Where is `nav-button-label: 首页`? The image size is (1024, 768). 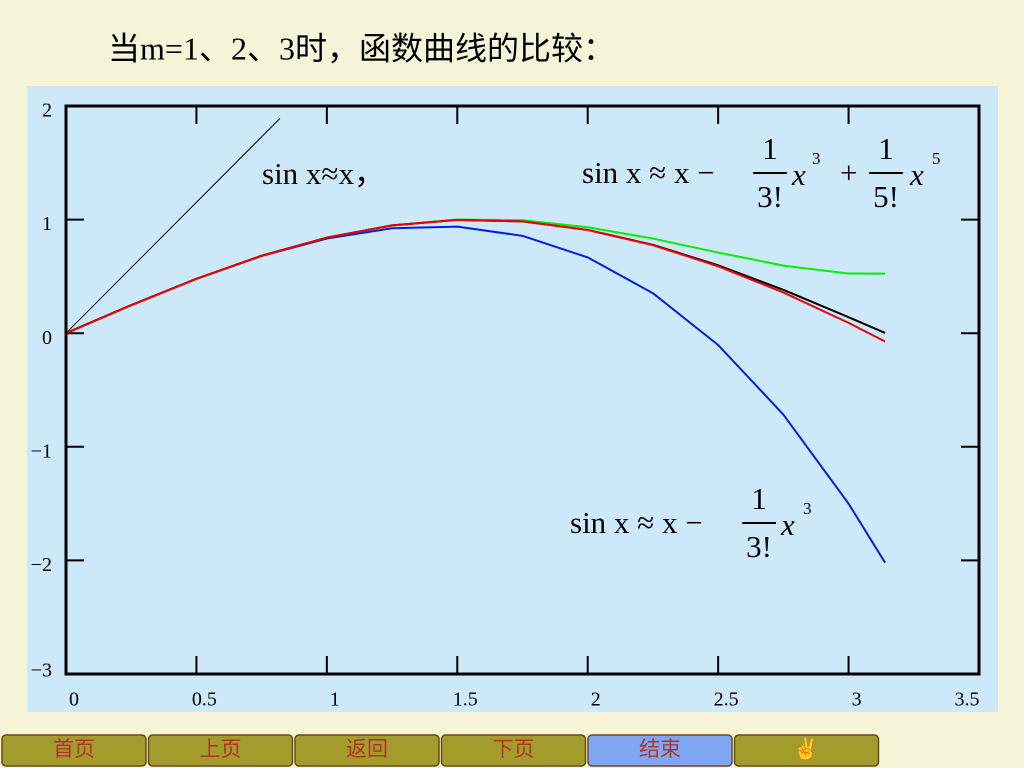 nav-button-label: 首页 is located at coordinates (74, 749).